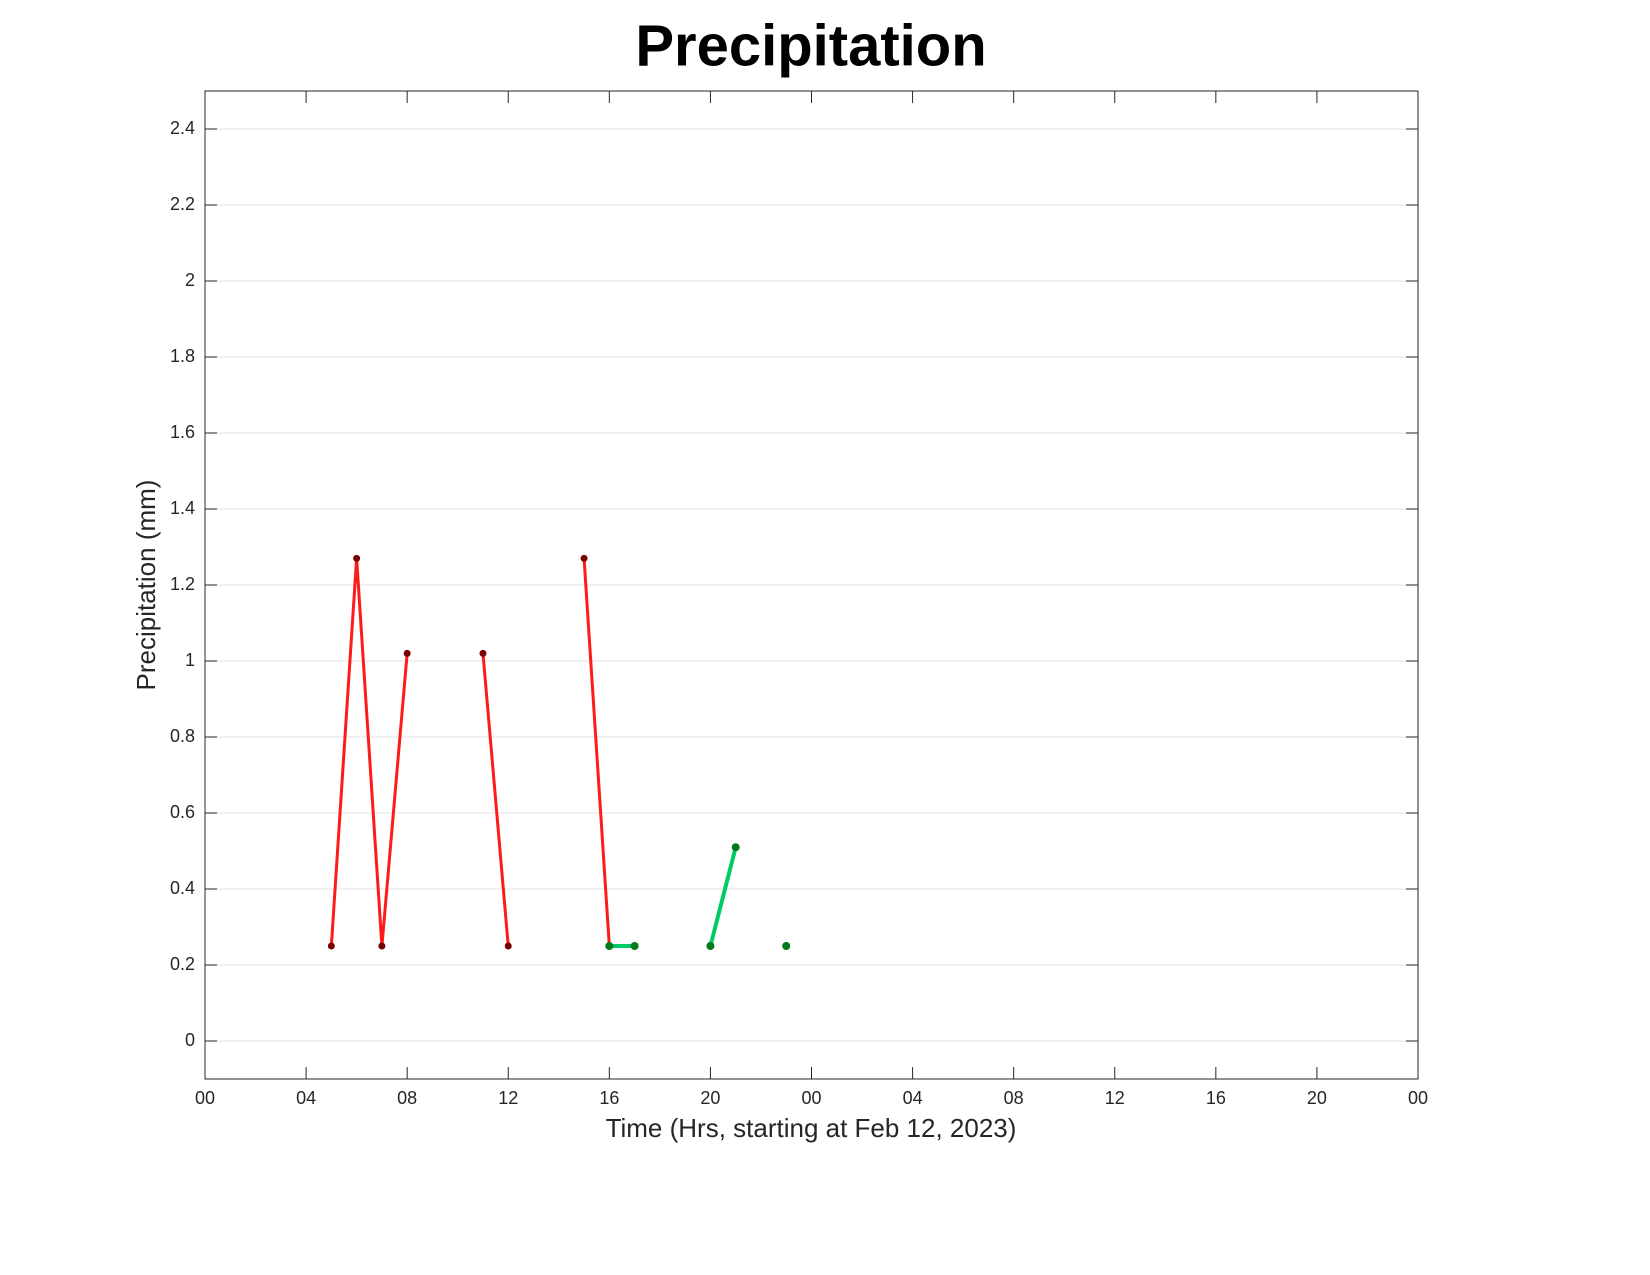 This screenshot has width=1650, height=1275. I want to click on y-tick-label: 2, so click(190, 280).